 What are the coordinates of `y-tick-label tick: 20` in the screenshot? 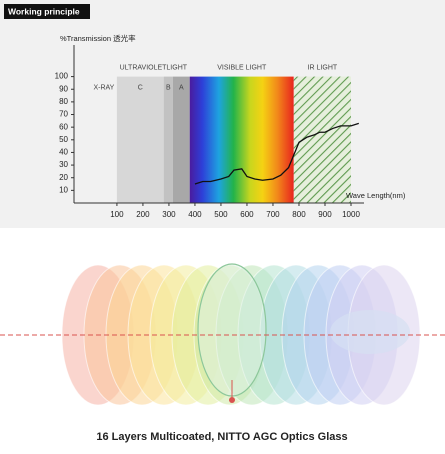 It's located at (63, 177).